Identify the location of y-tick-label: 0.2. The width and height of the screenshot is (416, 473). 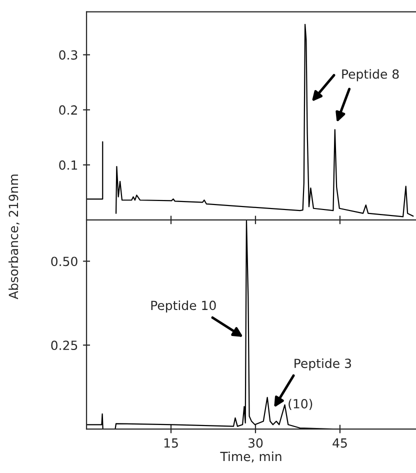
(68, 110).